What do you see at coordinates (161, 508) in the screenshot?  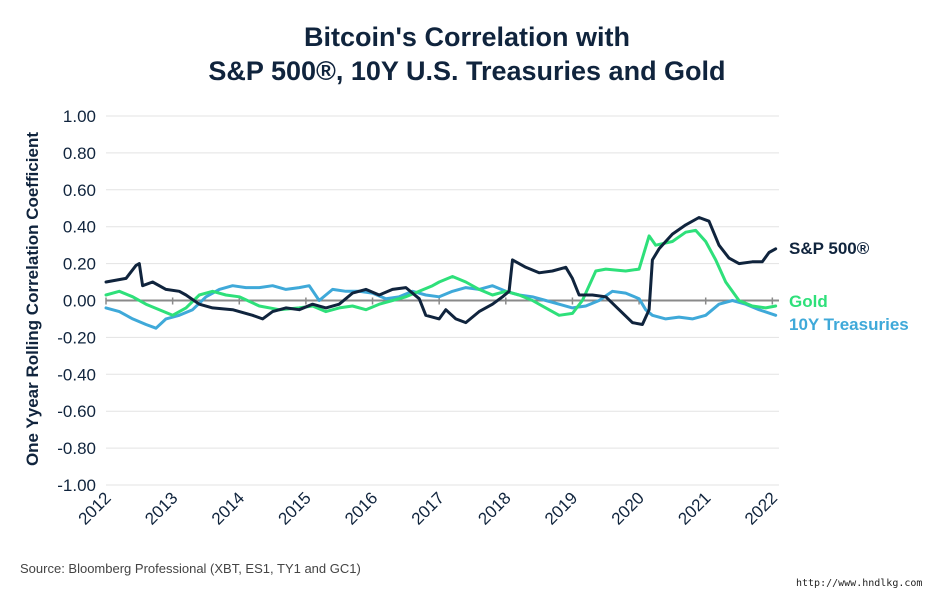 I see `x-tick-label: 2013` at bounding box center [161, 508].